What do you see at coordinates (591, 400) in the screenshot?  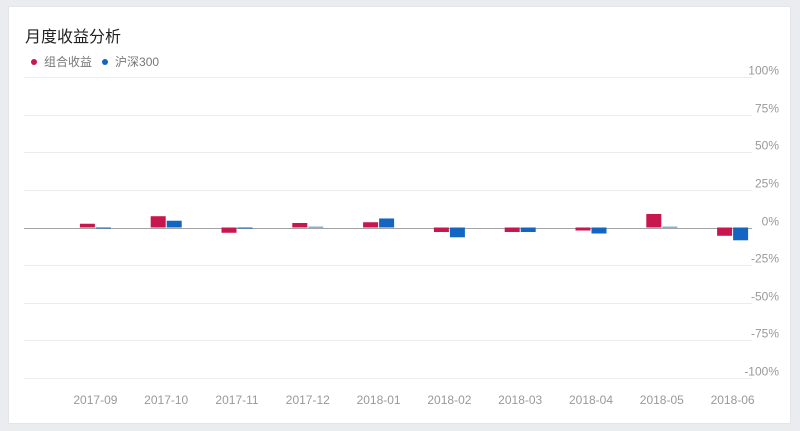 I see `x-tick-label: 2018-04` at bounding box center [591, 400].